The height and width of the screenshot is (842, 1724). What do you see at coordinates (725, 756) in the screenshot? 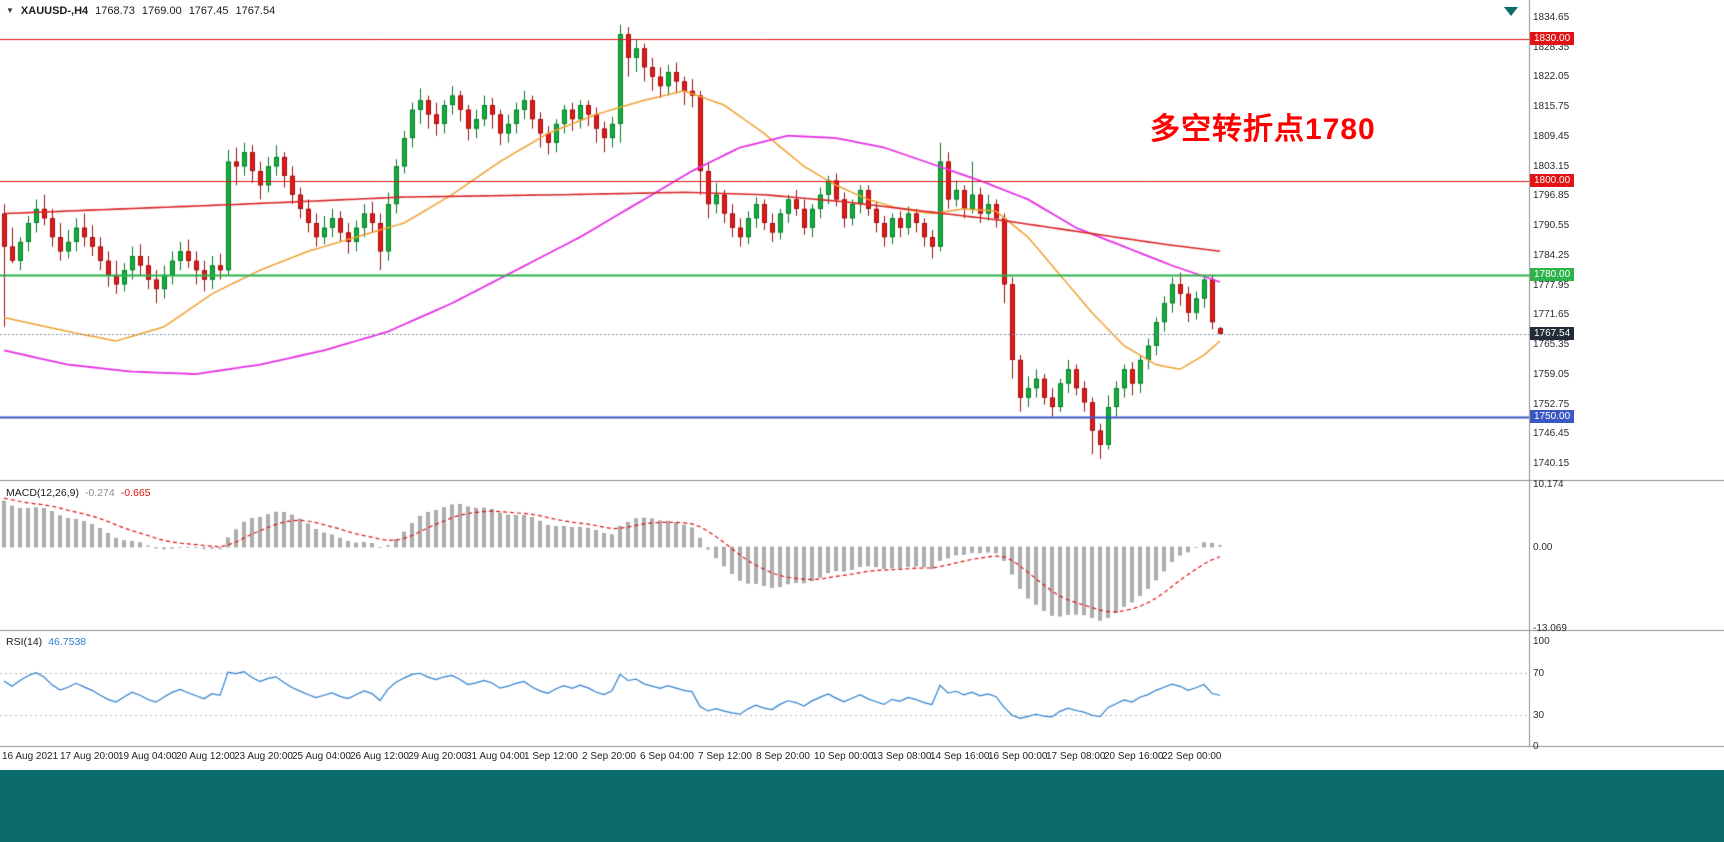
I see `time-axis-label: 7 Sep 12:00` at bounding box center [725, 756].